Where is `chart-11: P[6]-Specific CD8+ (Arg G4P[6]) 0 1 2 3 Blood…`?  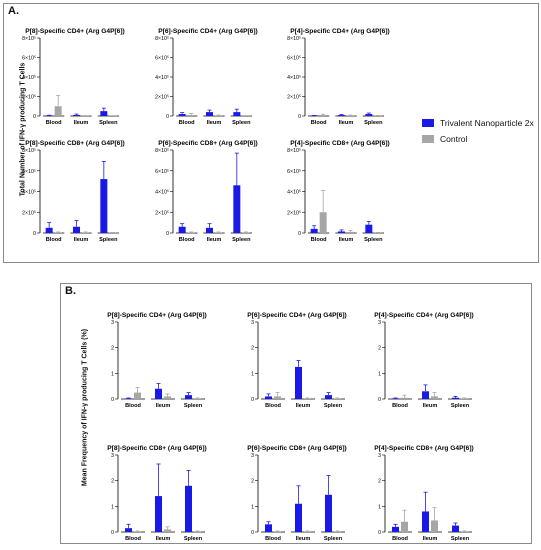 chart-11: P[6]-Specific CD8+ (Arg G4P[6]) 0 1 2 3 Blood… is located at coordinates (296, 493).